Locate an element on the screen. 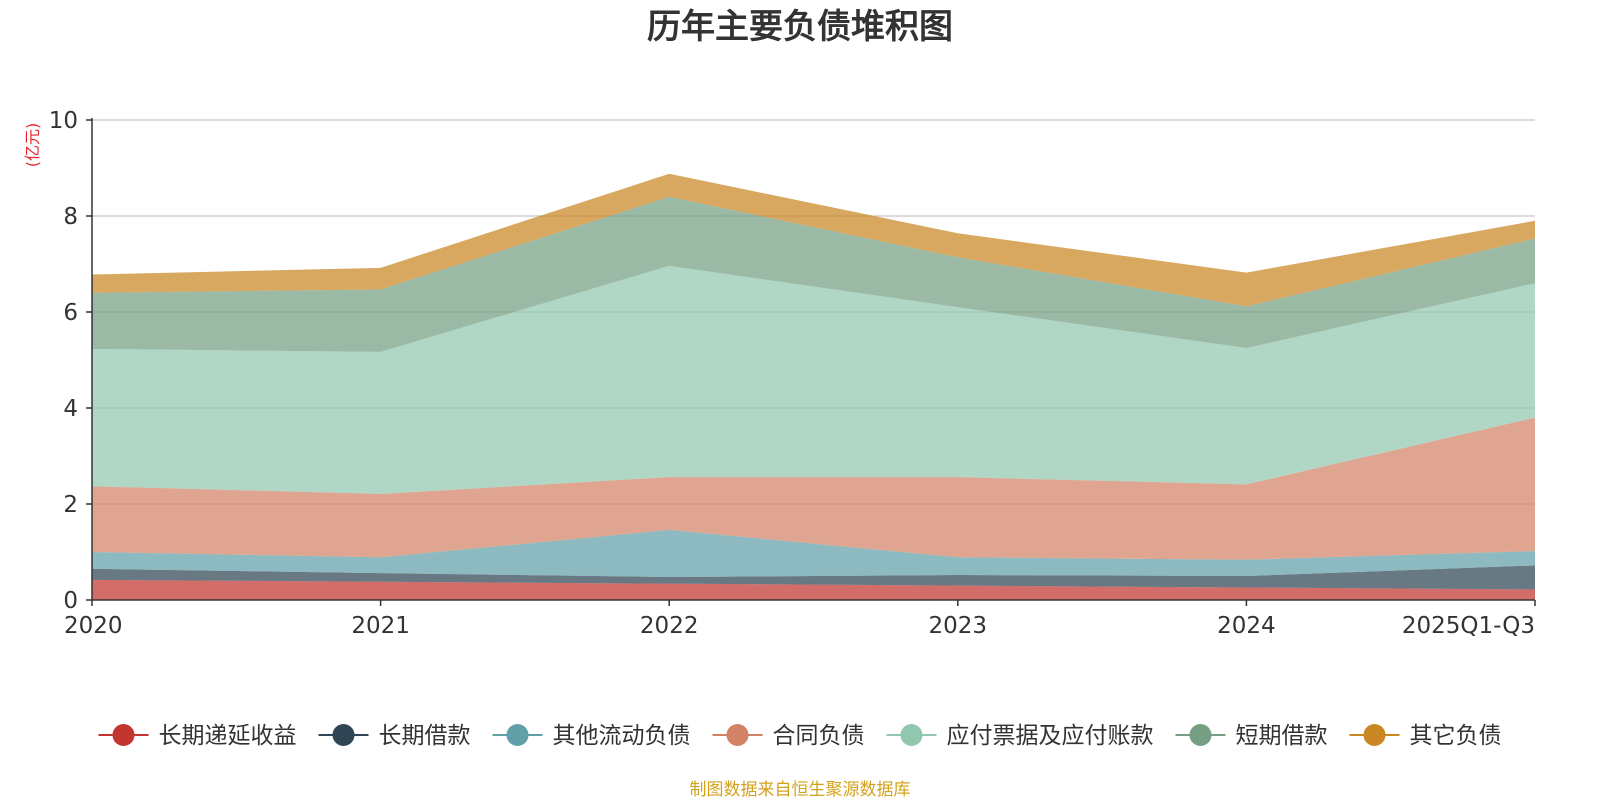 Image resolution: width=1600 pixels, height=800 pixels. x-tick-label: 2024 is located at coordinates (1246, 626).